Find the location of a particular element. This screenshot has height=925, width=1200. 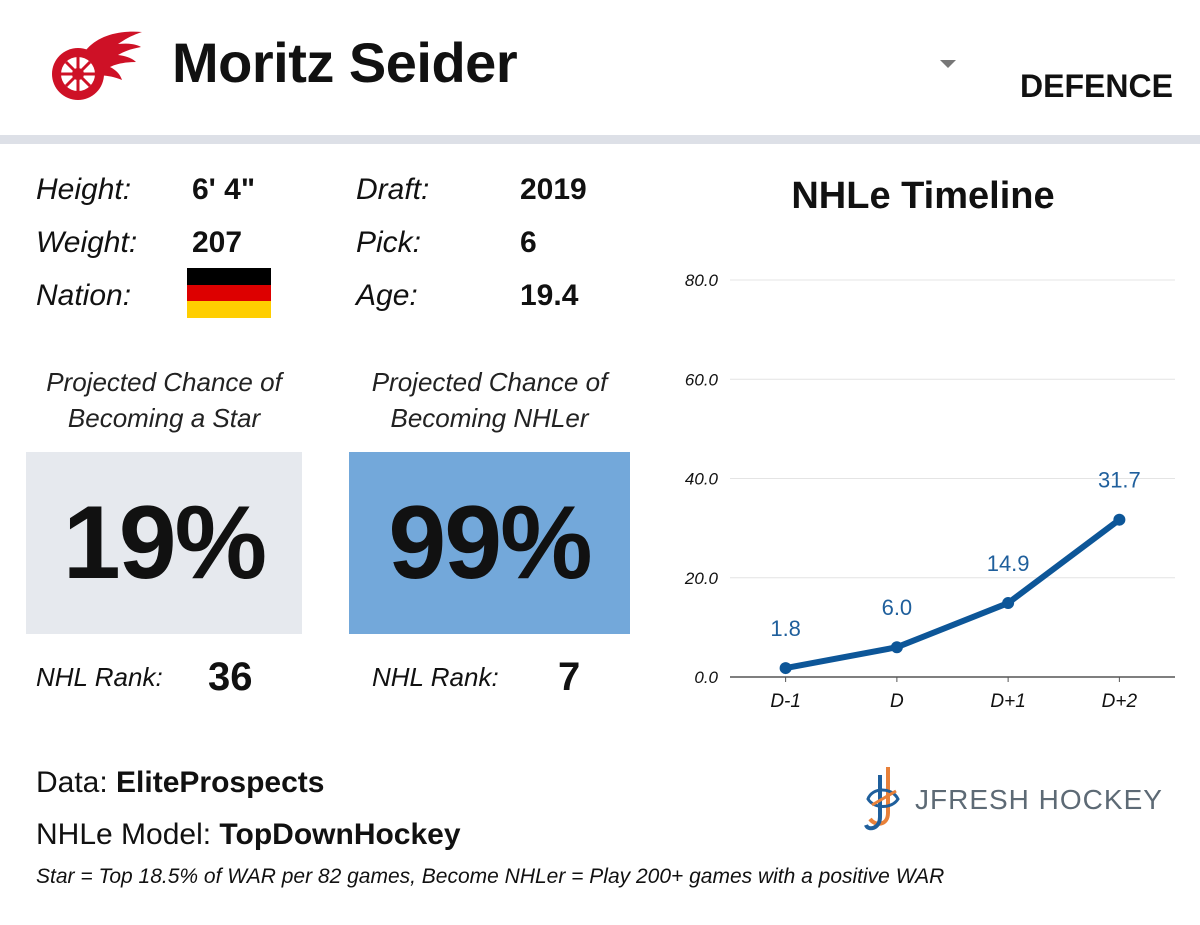

data-source-name: EliteProspects is located at coordinates (220, 782).